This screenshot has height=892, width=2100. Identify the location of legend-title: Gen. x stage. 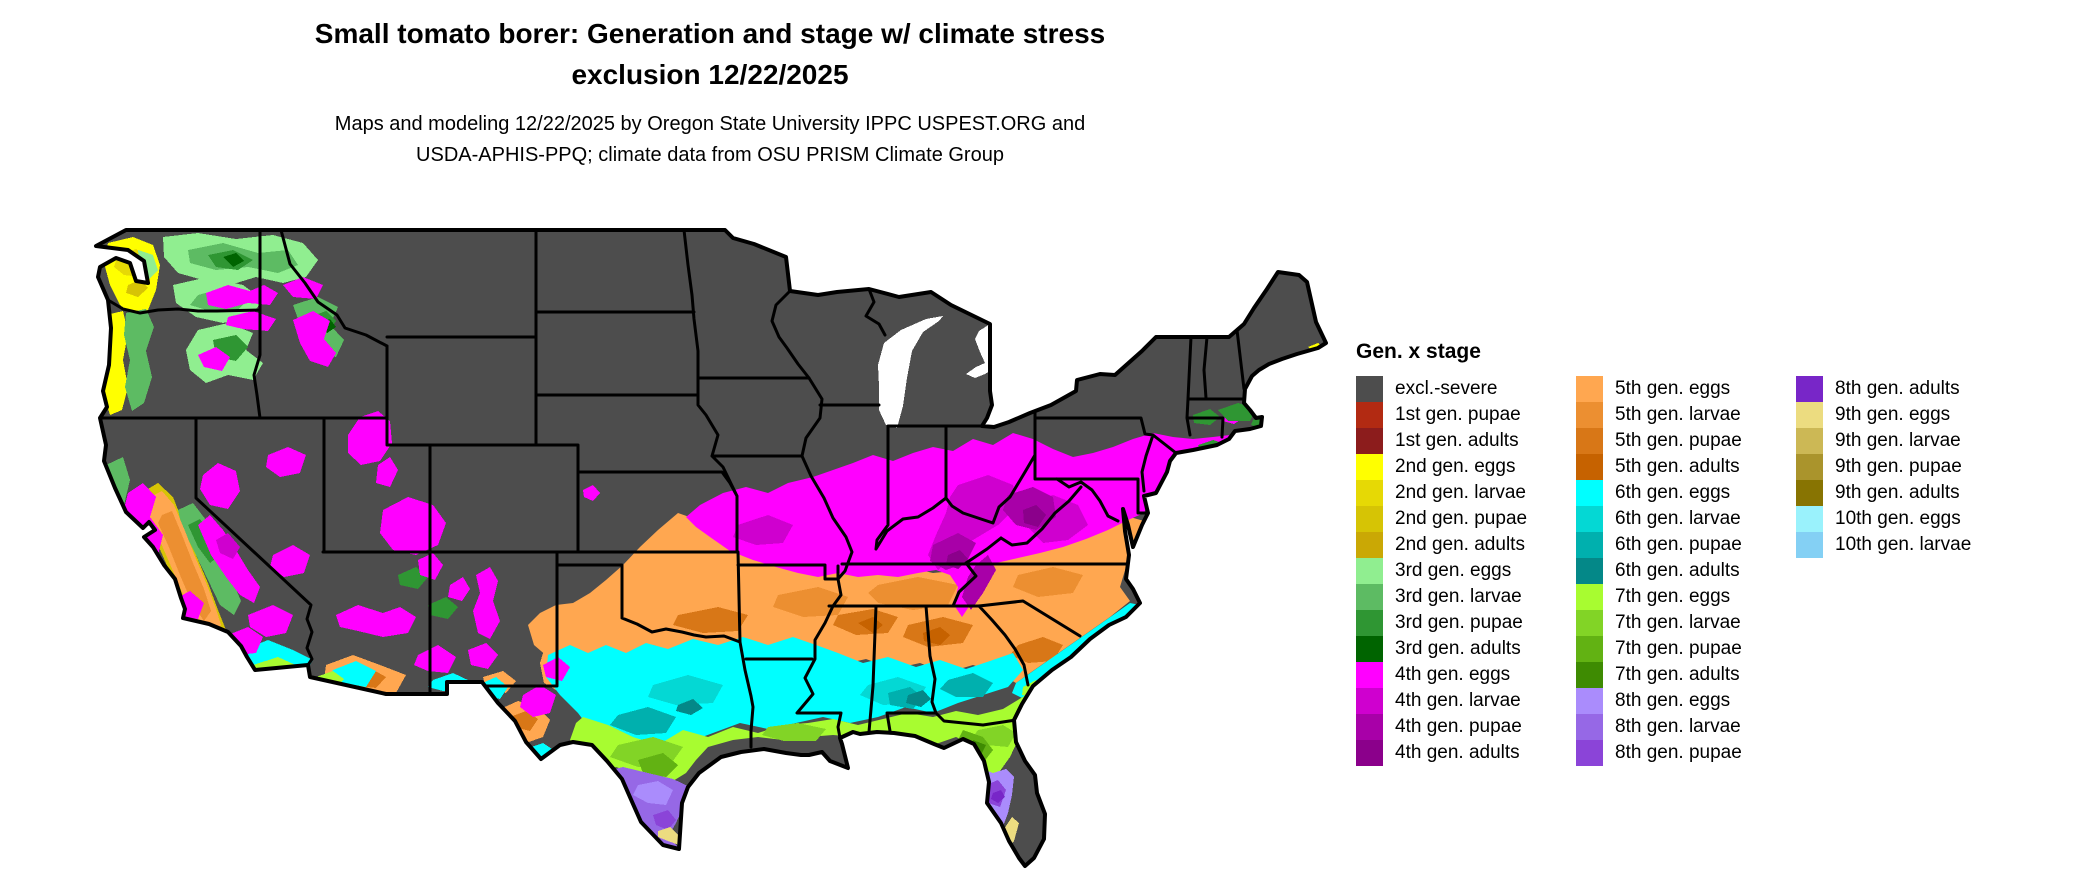
(1418, 351).